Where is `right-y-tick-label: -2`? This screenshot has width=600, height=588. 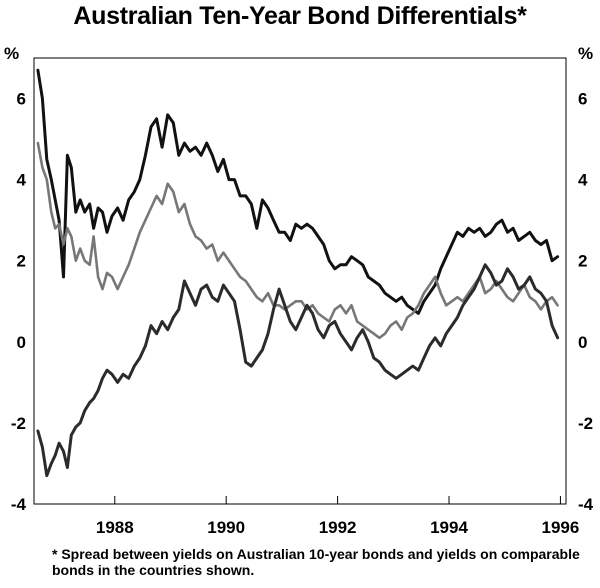 right-y-tick-label: -2 is located at coordinates (585, 423).